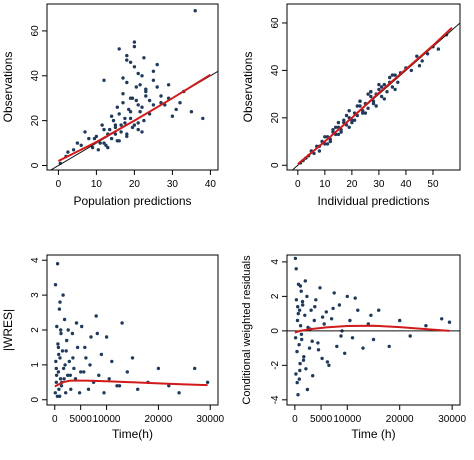 This screenshot has width=474, height=460. Describe the element at coordinates (8, 330) in the screenshot. I see `cwres-time-y-axis-label: |WRES|` at that location.